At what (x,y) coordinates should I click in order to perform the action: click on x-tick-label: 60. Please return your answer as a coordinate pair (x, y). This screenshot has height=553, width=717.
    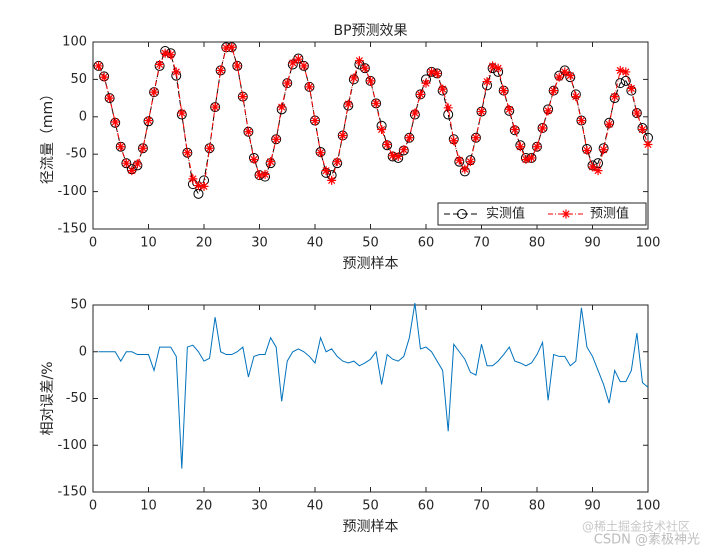
    Looking at the image, I should click on (426, 243).